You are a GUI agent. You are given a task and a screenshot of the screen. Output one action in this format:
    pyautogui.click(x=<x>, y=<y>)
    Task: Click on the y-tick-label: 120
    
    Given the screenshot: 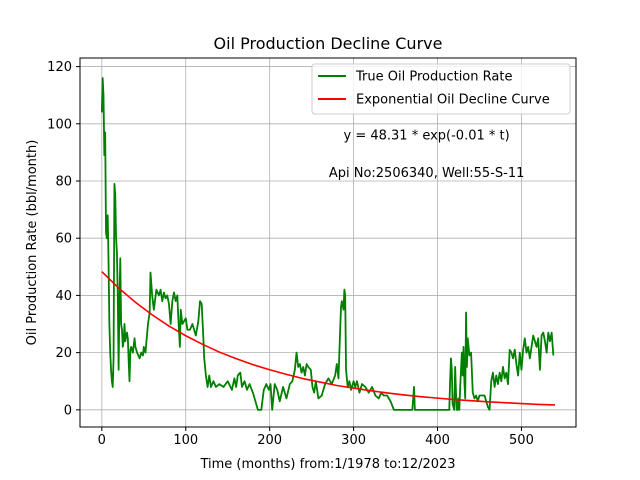 What is the action you would take?
    pyautogui.click(x=59, y=67)
    